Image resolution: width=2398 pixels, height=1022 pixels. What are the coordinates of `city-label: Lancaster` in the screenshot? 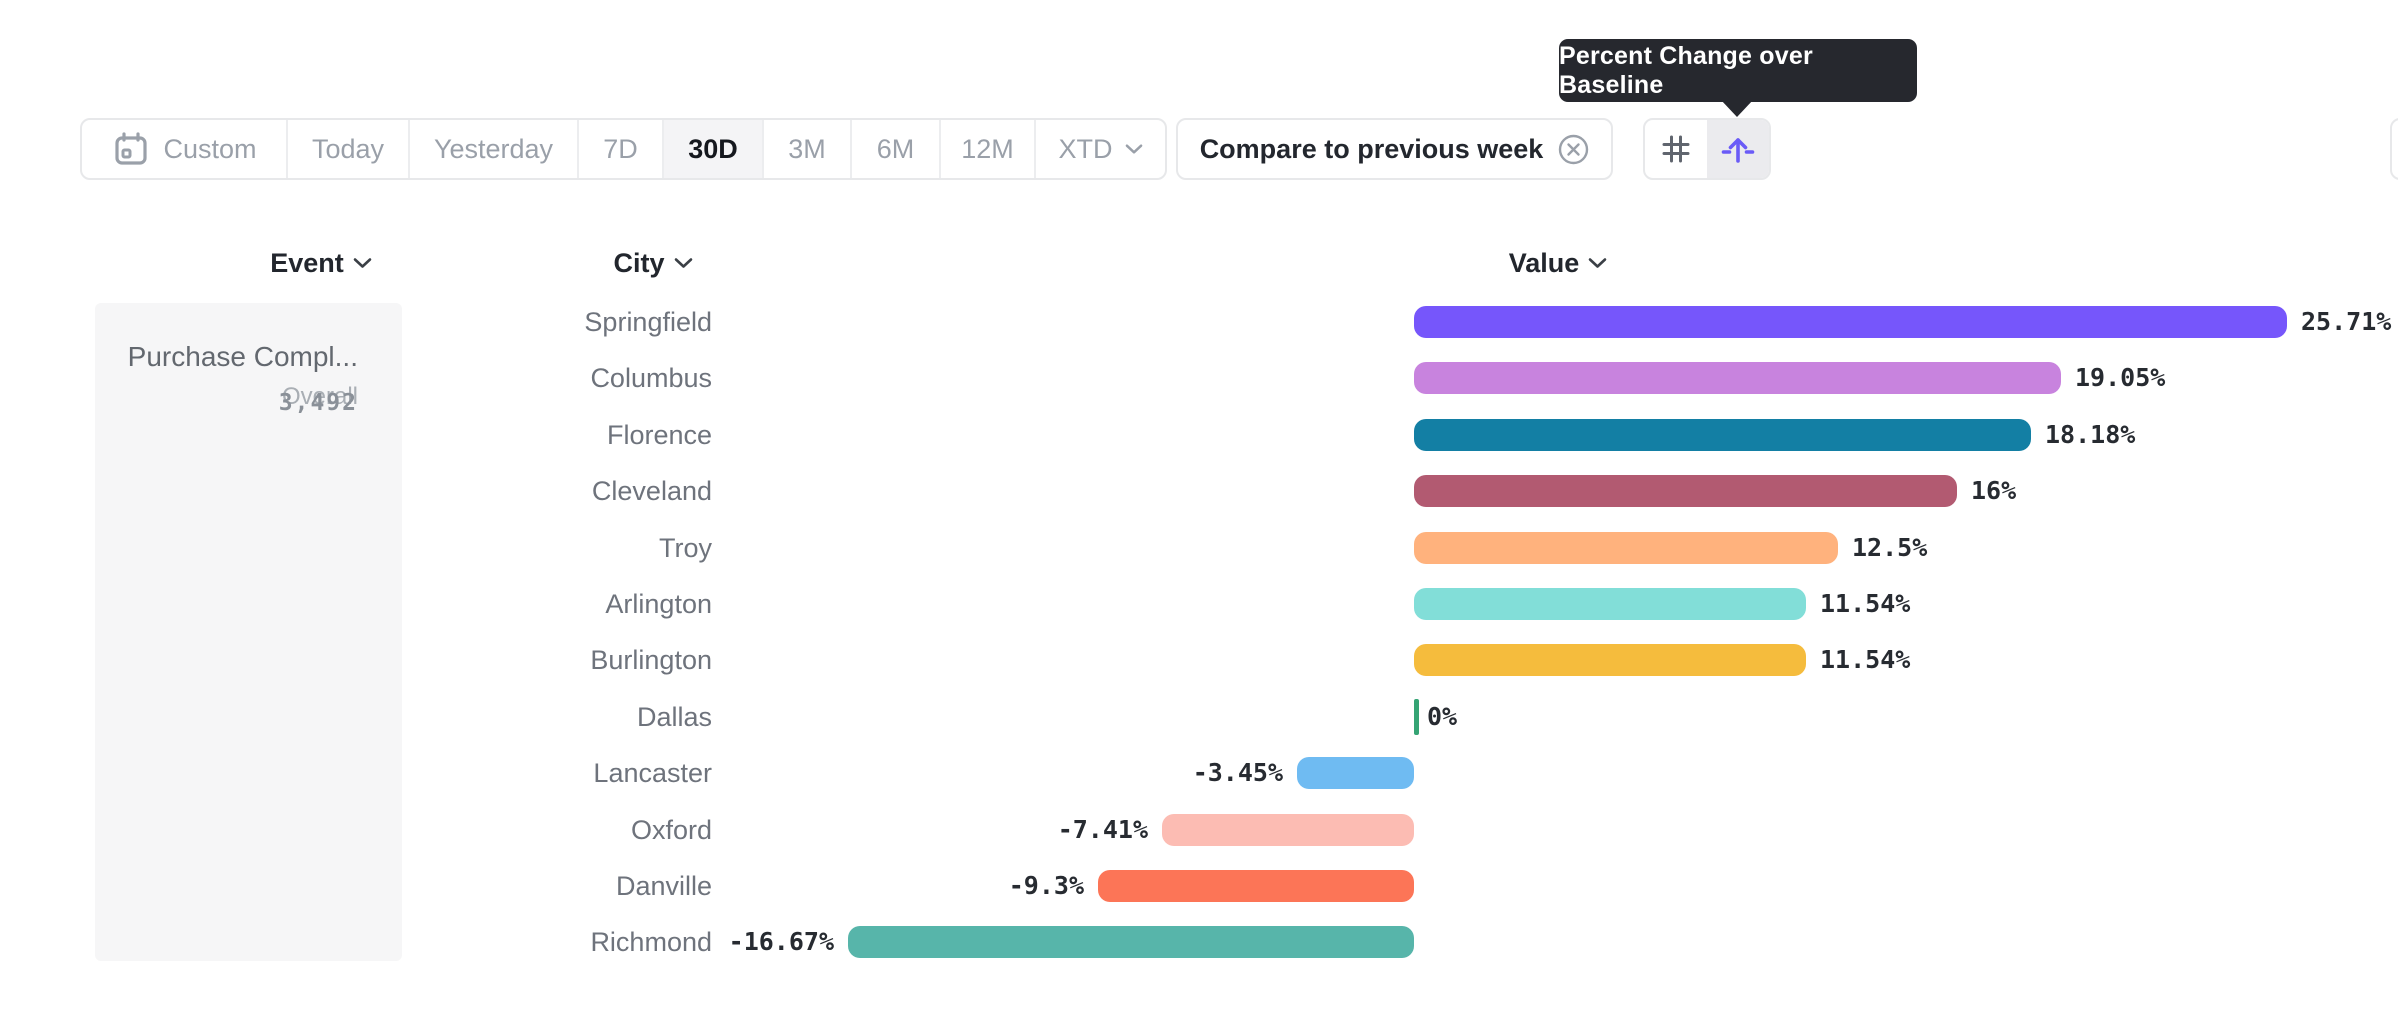 It's located at (652, 773).